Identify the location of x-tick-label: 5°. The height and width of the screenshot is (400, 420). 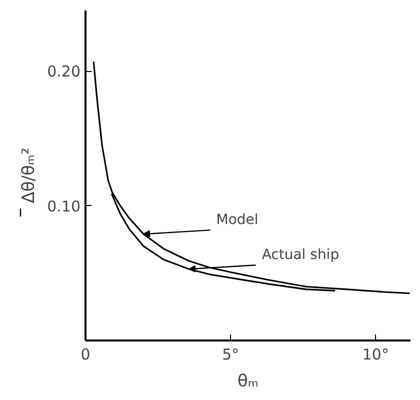
(231, 355).